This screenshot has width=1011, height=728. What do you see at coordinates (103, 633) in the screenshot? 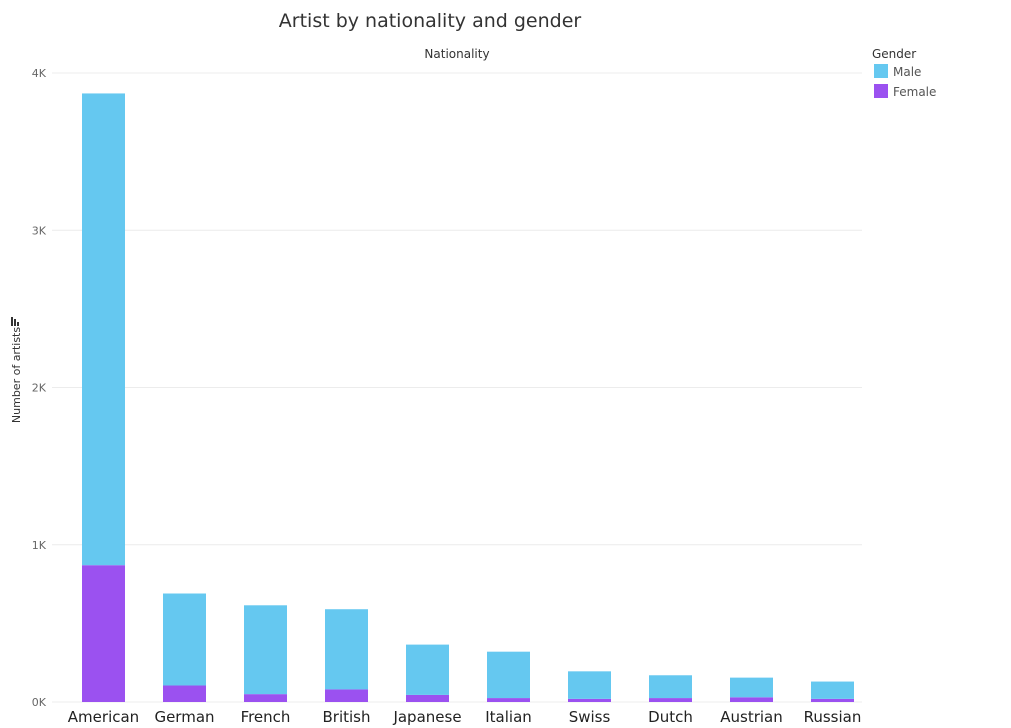
I see `bar-american-female` at bounding box center [103, 633].